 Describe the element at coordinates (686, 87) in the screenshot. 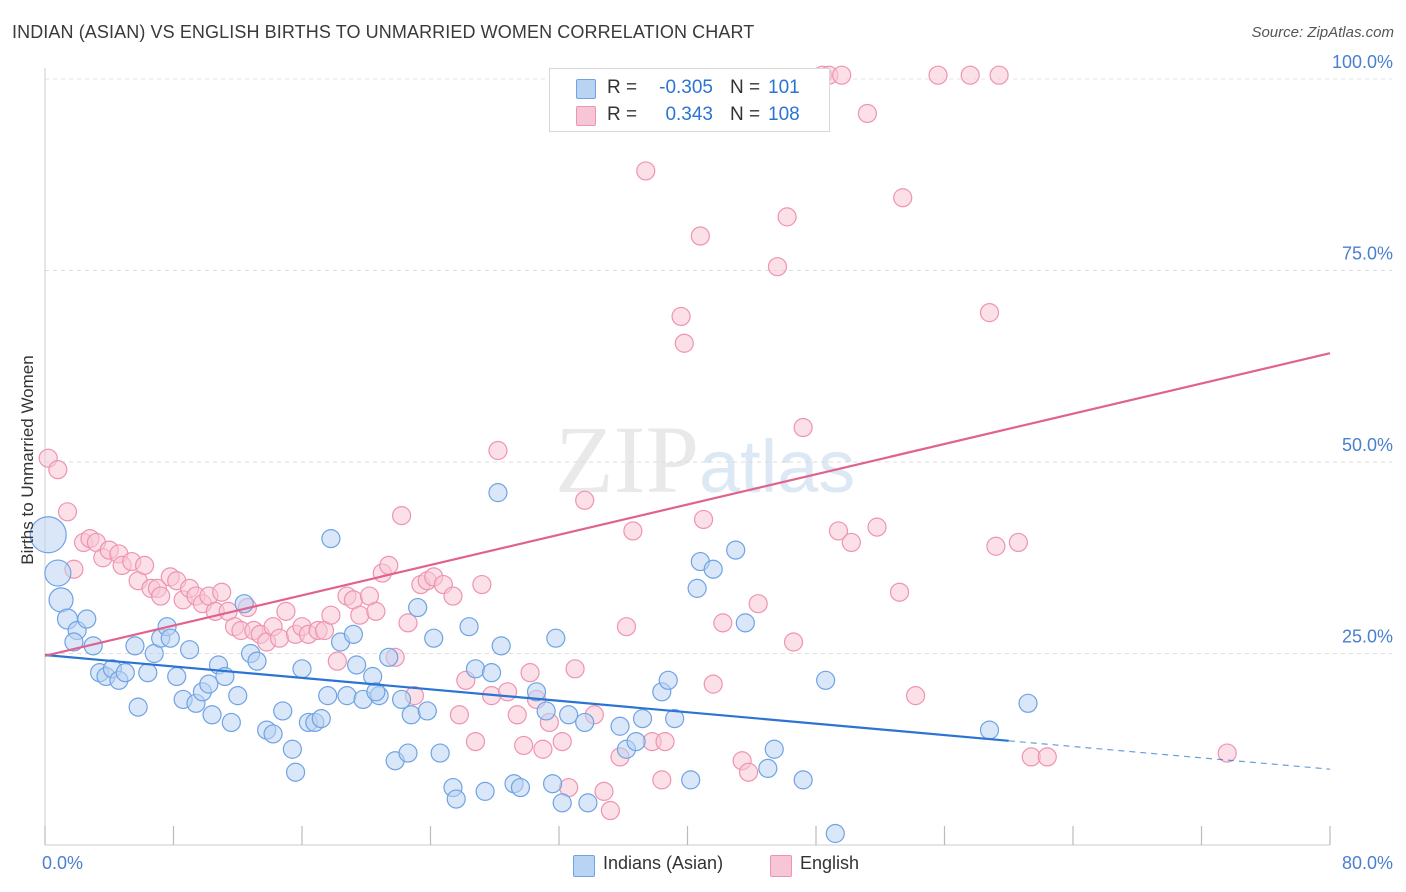

I see `r-value: -0.305` at that location.